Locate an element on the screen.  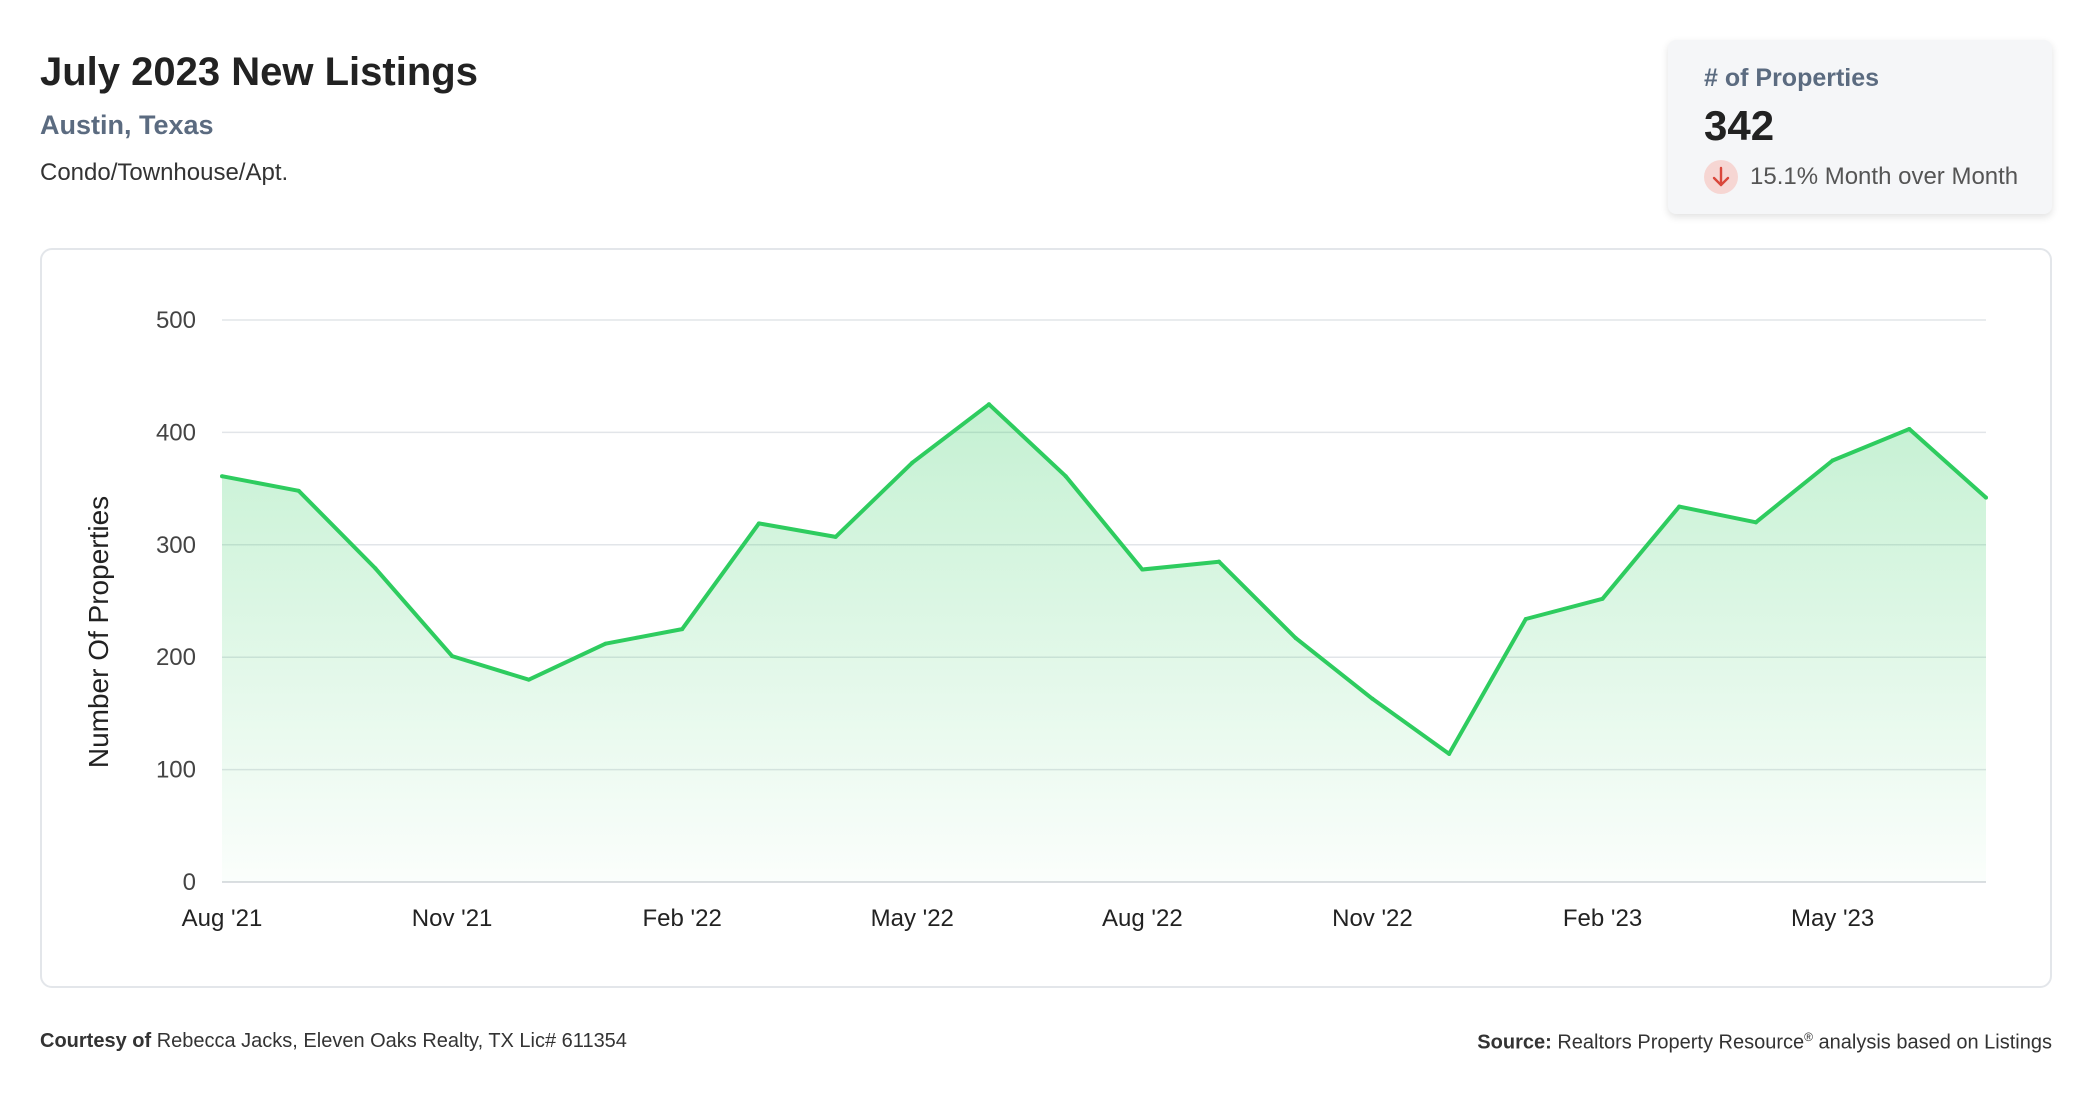
x-tick-label: May '22 is located at coordinates (912, 918).